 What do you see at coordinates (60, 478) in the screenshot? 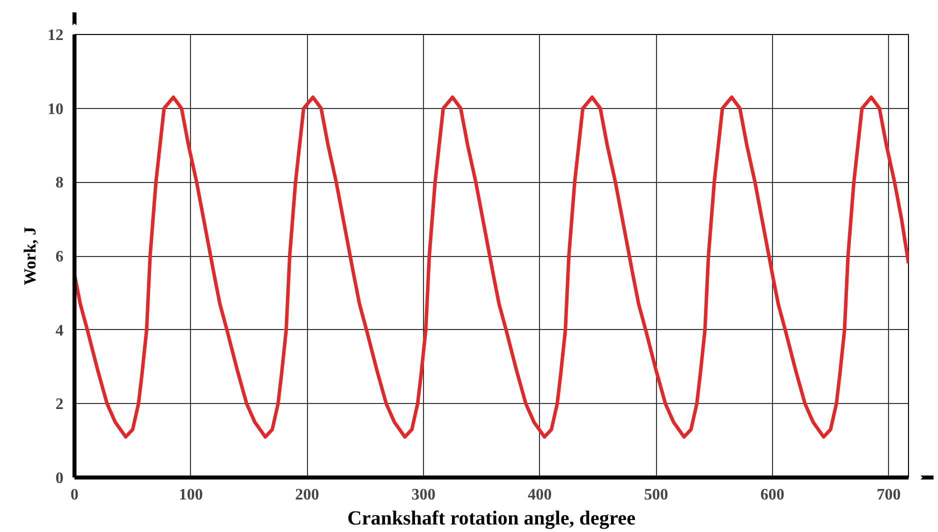
I see `y-tick-label: 0` at bounding box center [60, 478].